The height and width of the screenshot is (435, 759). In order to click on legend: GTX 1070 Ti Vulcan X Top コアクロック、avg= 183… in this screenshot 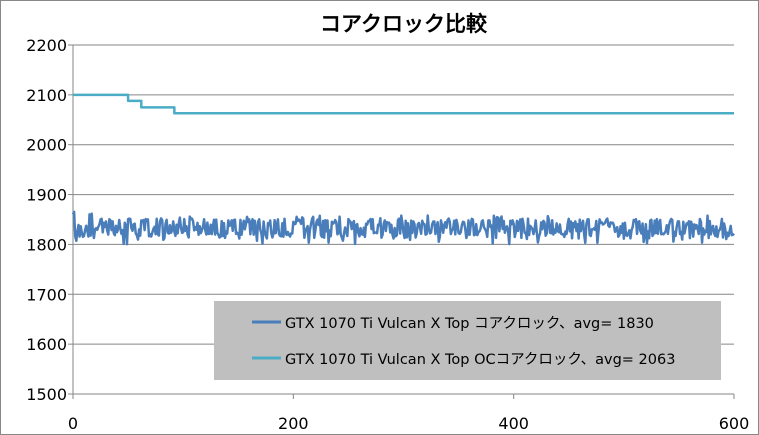, I will do `click(467, 340)`.